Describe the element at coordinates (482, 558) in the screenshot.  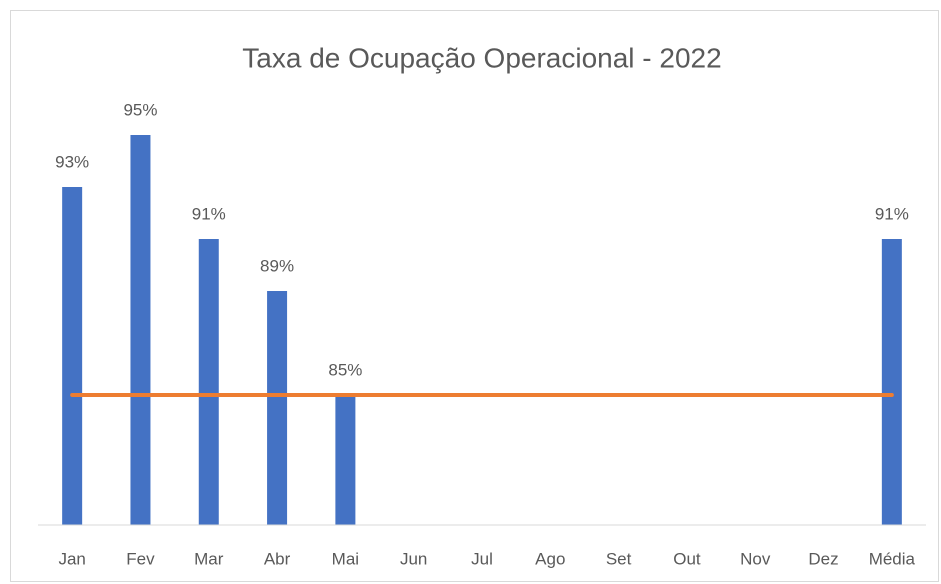
I see `x-tick-label: Jul` at that location.